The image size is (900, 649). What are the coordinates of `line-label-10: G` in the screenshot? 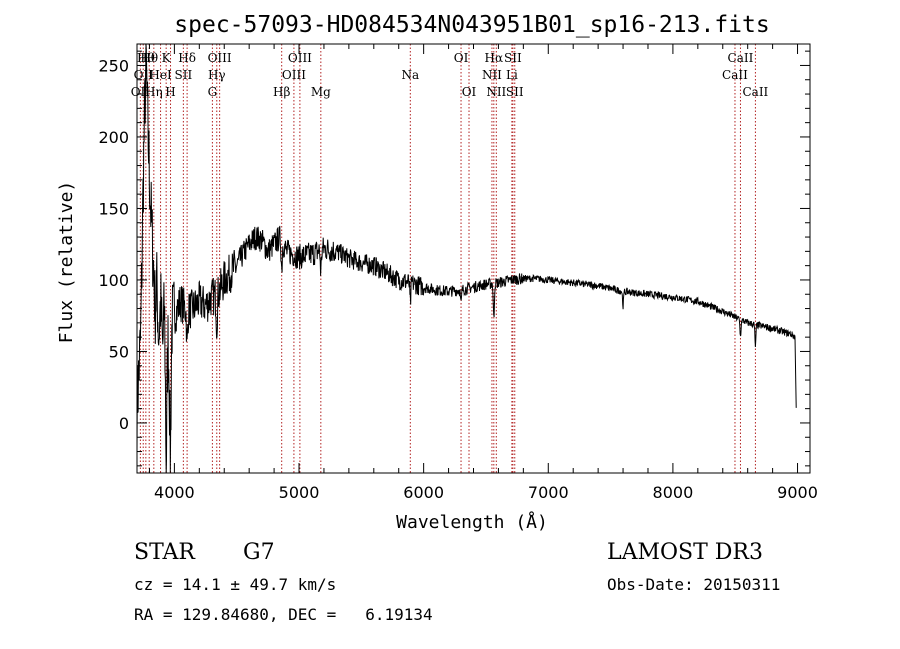 It's located at (213, 92).